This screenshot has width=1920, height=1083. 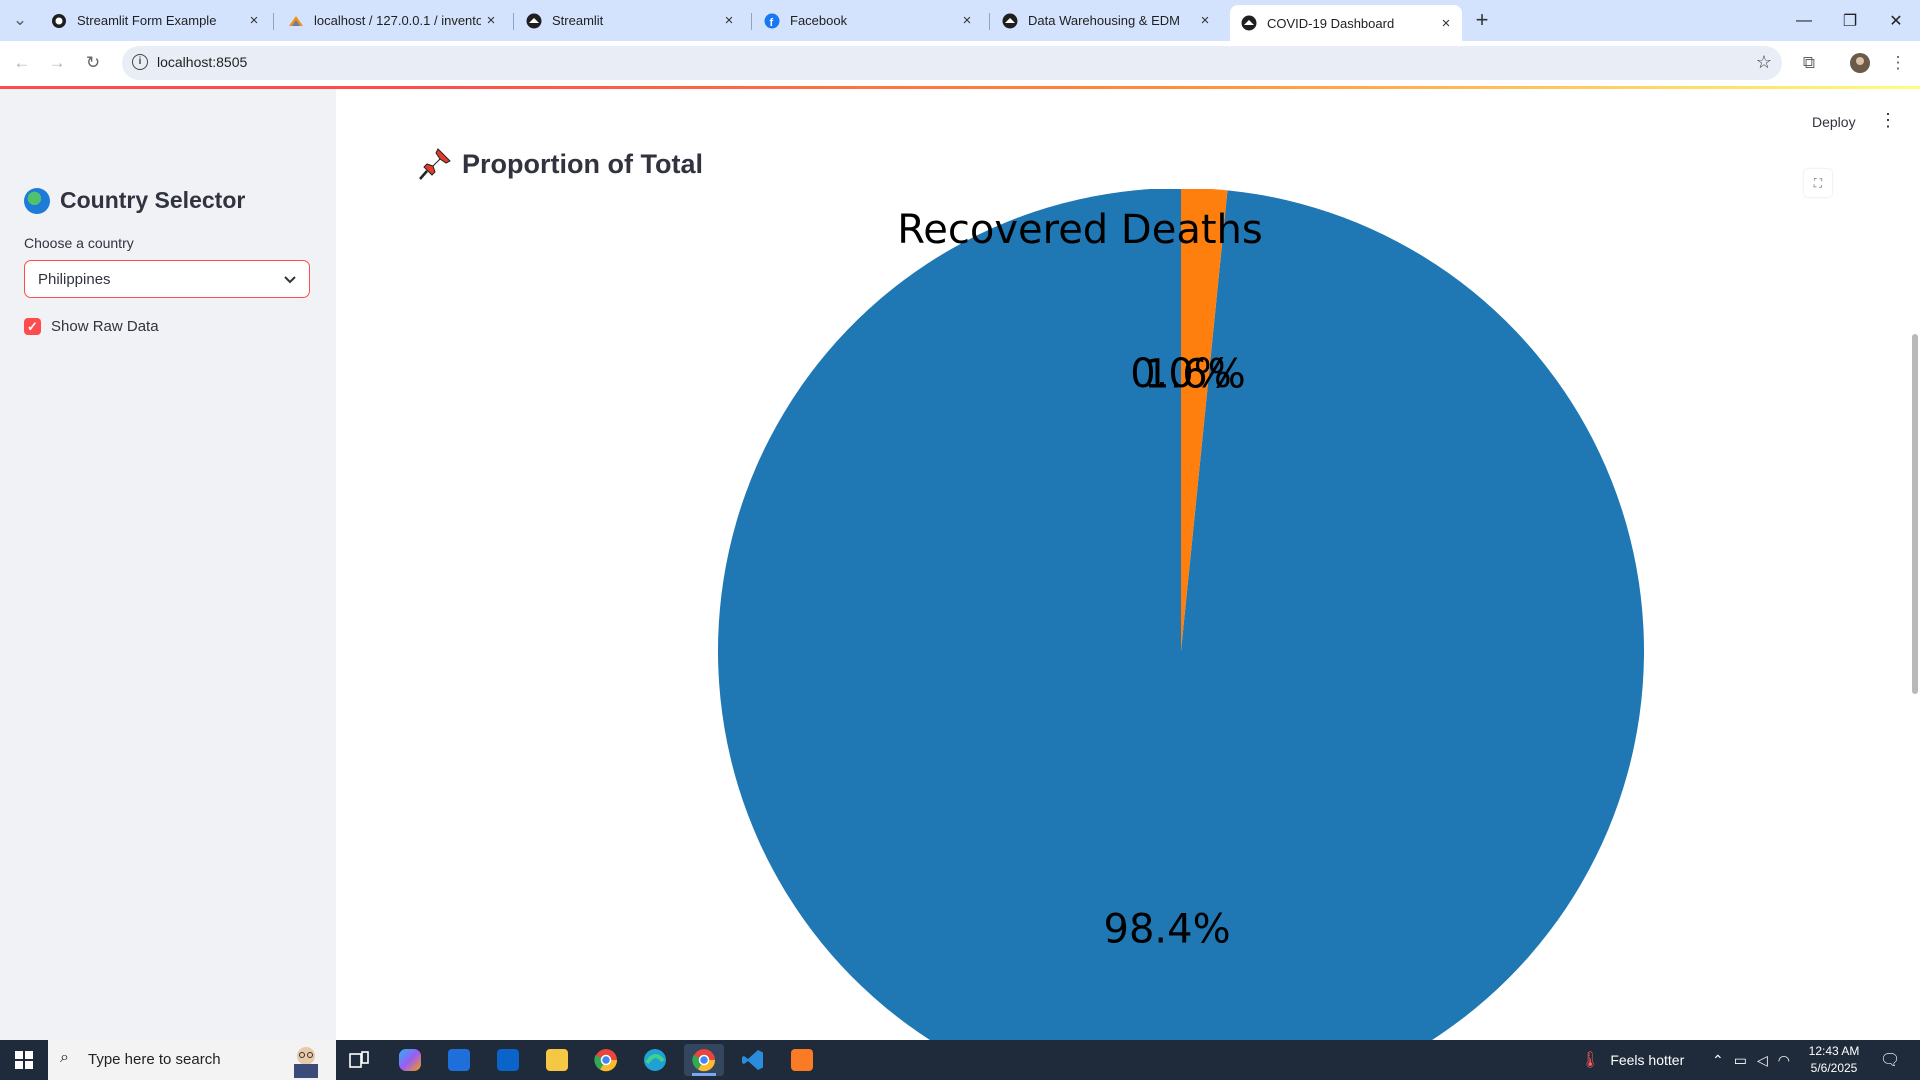 I want to click on restore-button: ❐, so click(x=1850, y=21).